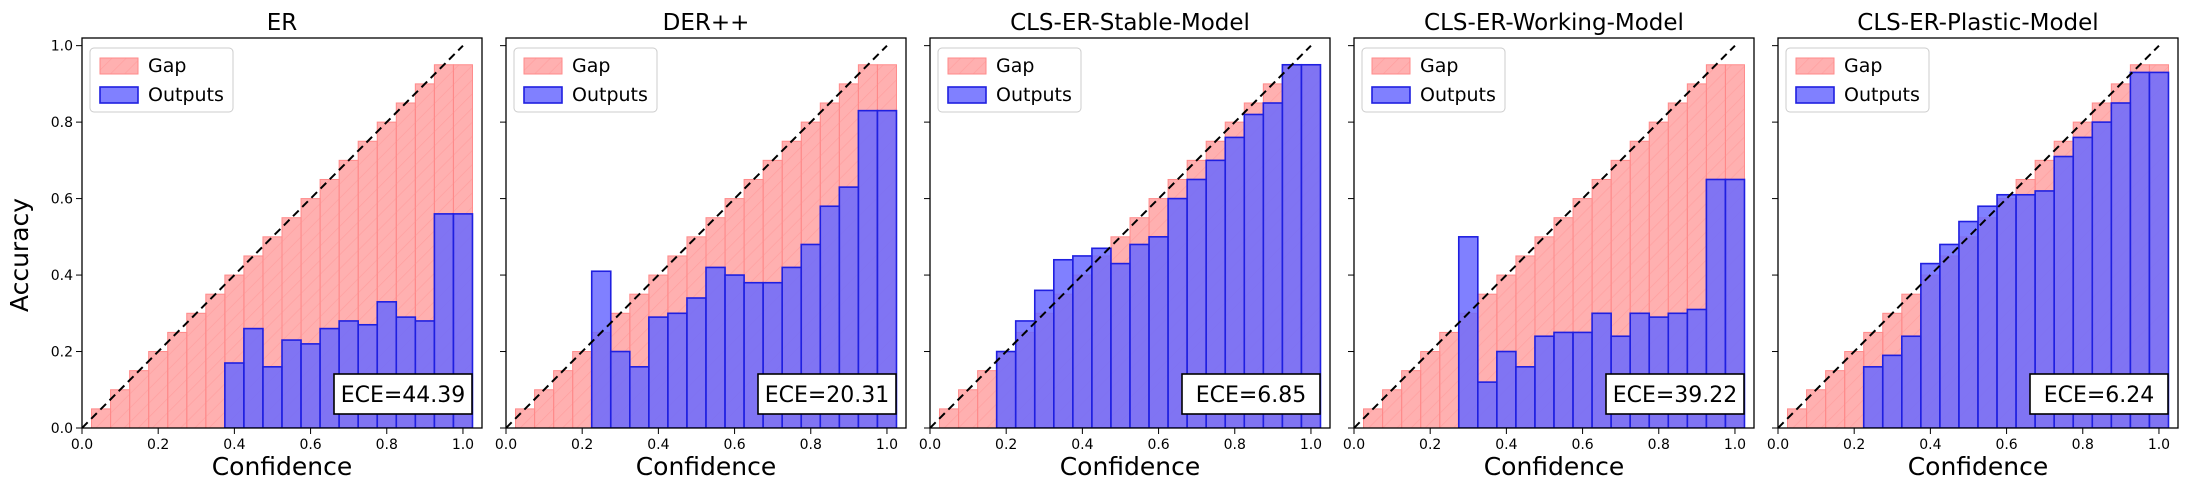 This screenshot has width=2190, height=490. I want to click on ece-label: ECE=20.31, so click(827, 395).